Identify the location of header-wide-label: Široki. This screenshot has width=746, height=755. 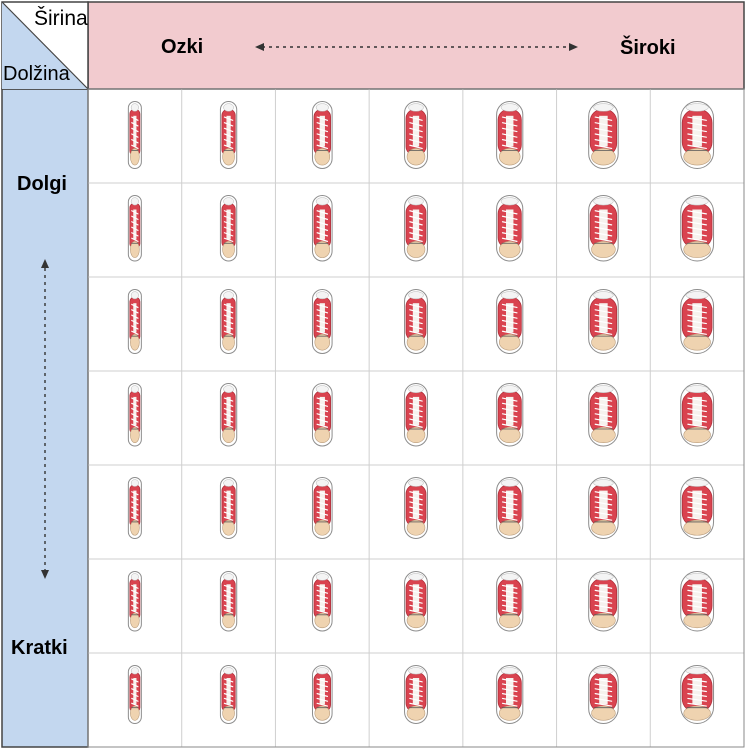
(648, 48).